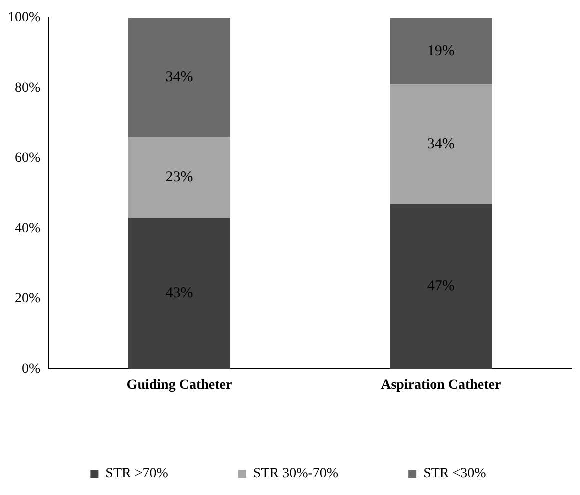 This screenshot has width=580, height=495. Describe the element at coordinates (27, 158) in the screenshot. I see `y-tick-label: 60%` at that location.